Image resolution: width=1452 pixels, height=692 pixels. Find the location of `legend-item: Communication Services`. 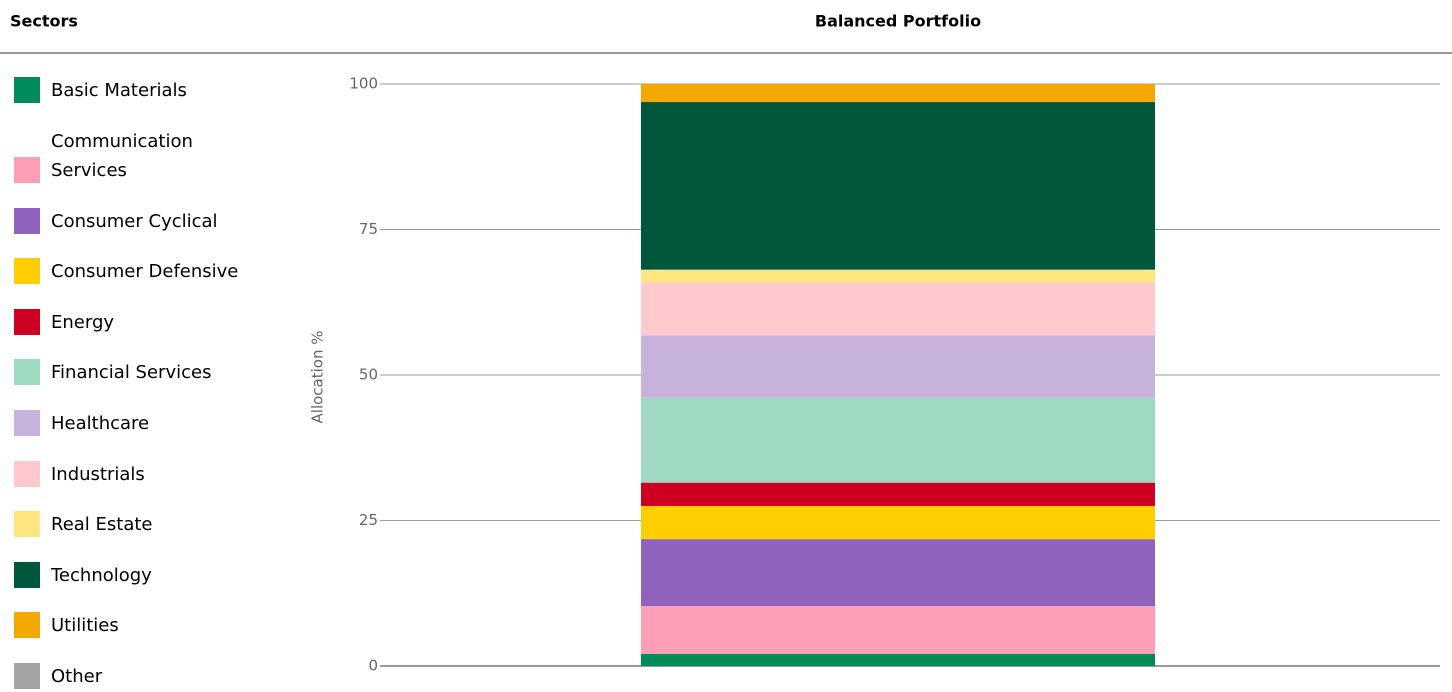

legend-item: Communication Services is located at coordinates (138, 154).